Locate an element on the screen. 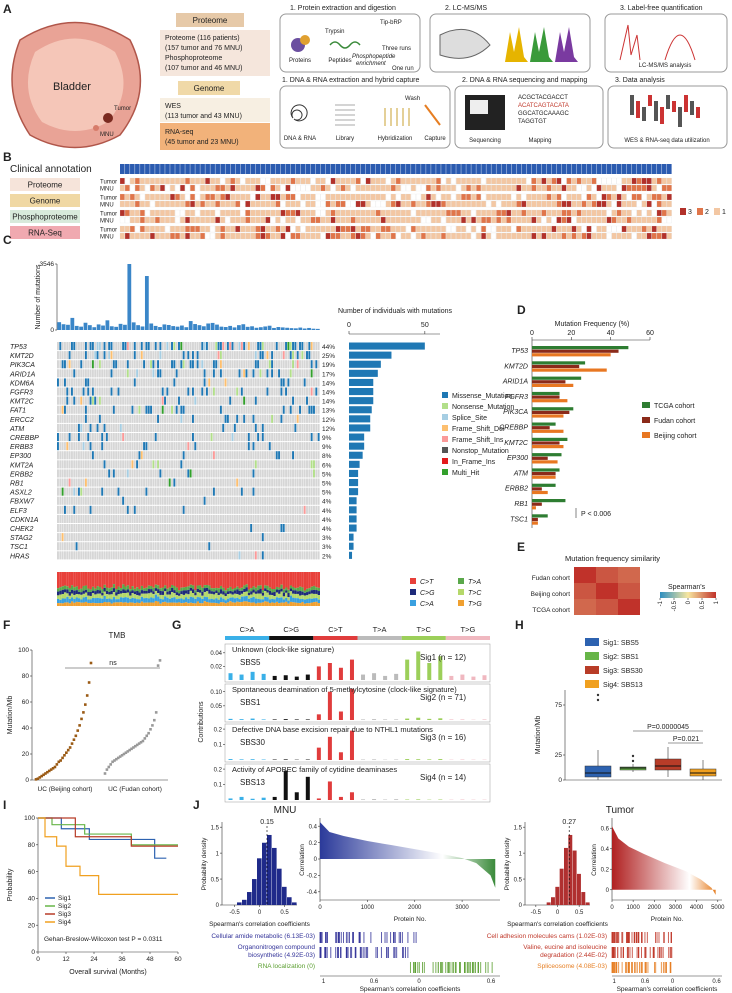 The width and height of the screenshot is (732, 993). freq-label: 4% is located at coordinates (327, 511).